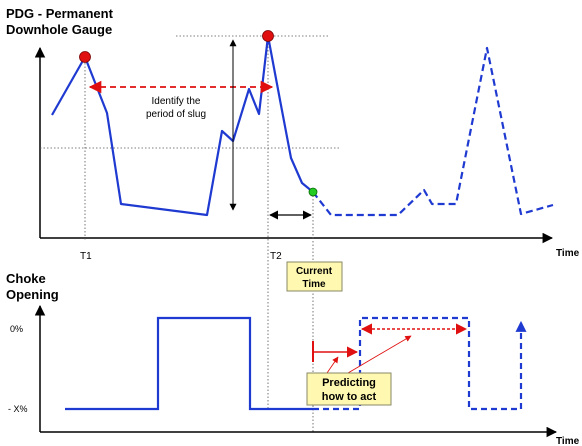 The image size is (582, 446). What do you see at coordinates (314, 271) in the screenshot?
I see `current-time-line1: Current` at bounding box center [314, 271].